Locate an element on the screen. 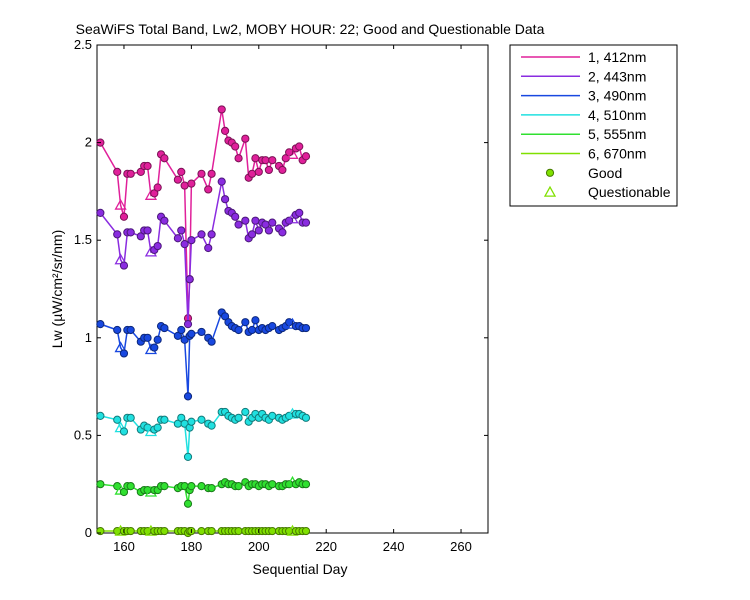 The height and width of the screenshot is (600, 750). legend-label: 4, 510nm is located at coordinates (617, 115).